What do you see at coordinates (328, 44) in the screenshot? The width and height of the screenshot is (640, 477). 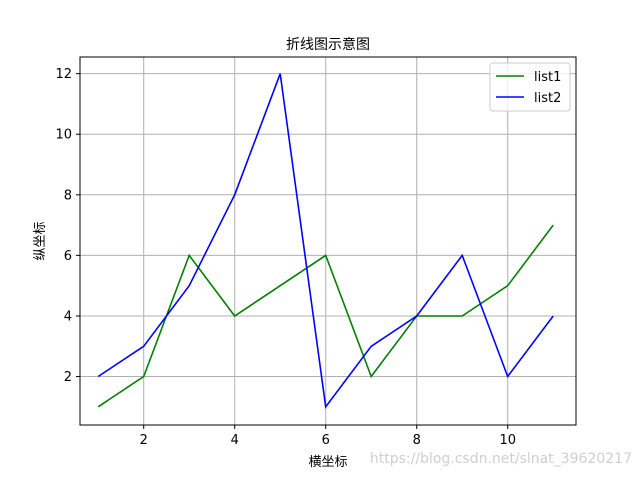 I see `chart-title: 折线图示意图` at bounding box center [328, 44].